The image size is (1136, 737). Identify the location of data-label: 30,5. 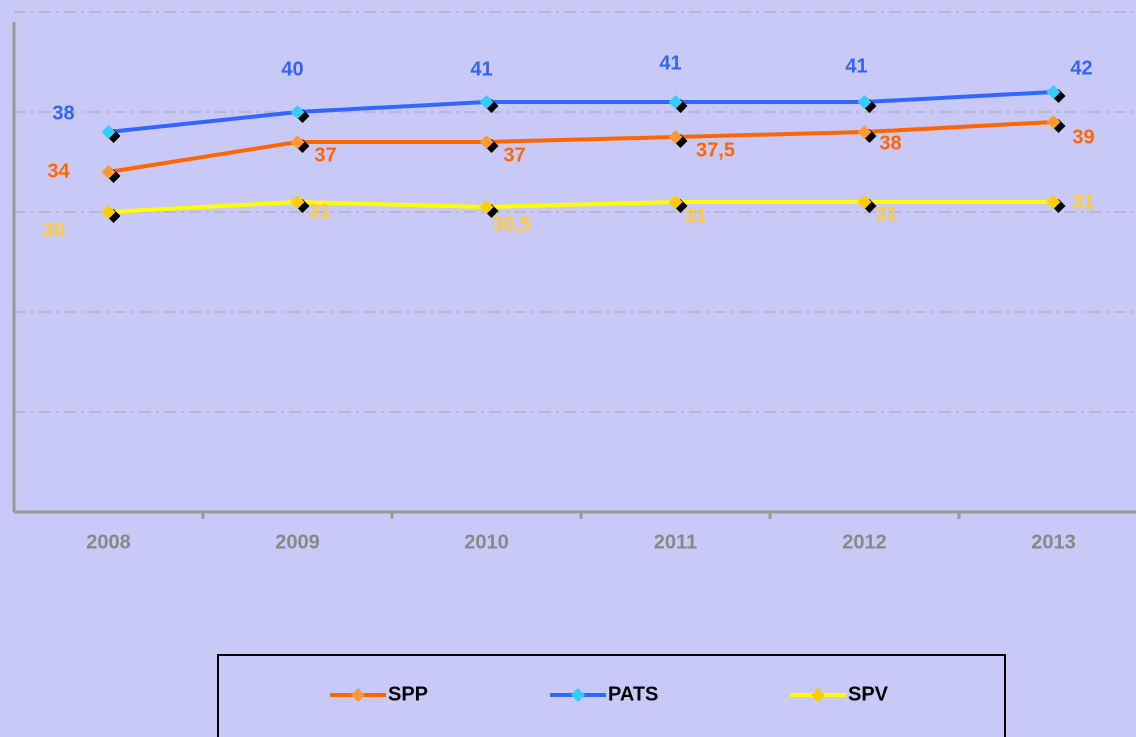
(511, 224).